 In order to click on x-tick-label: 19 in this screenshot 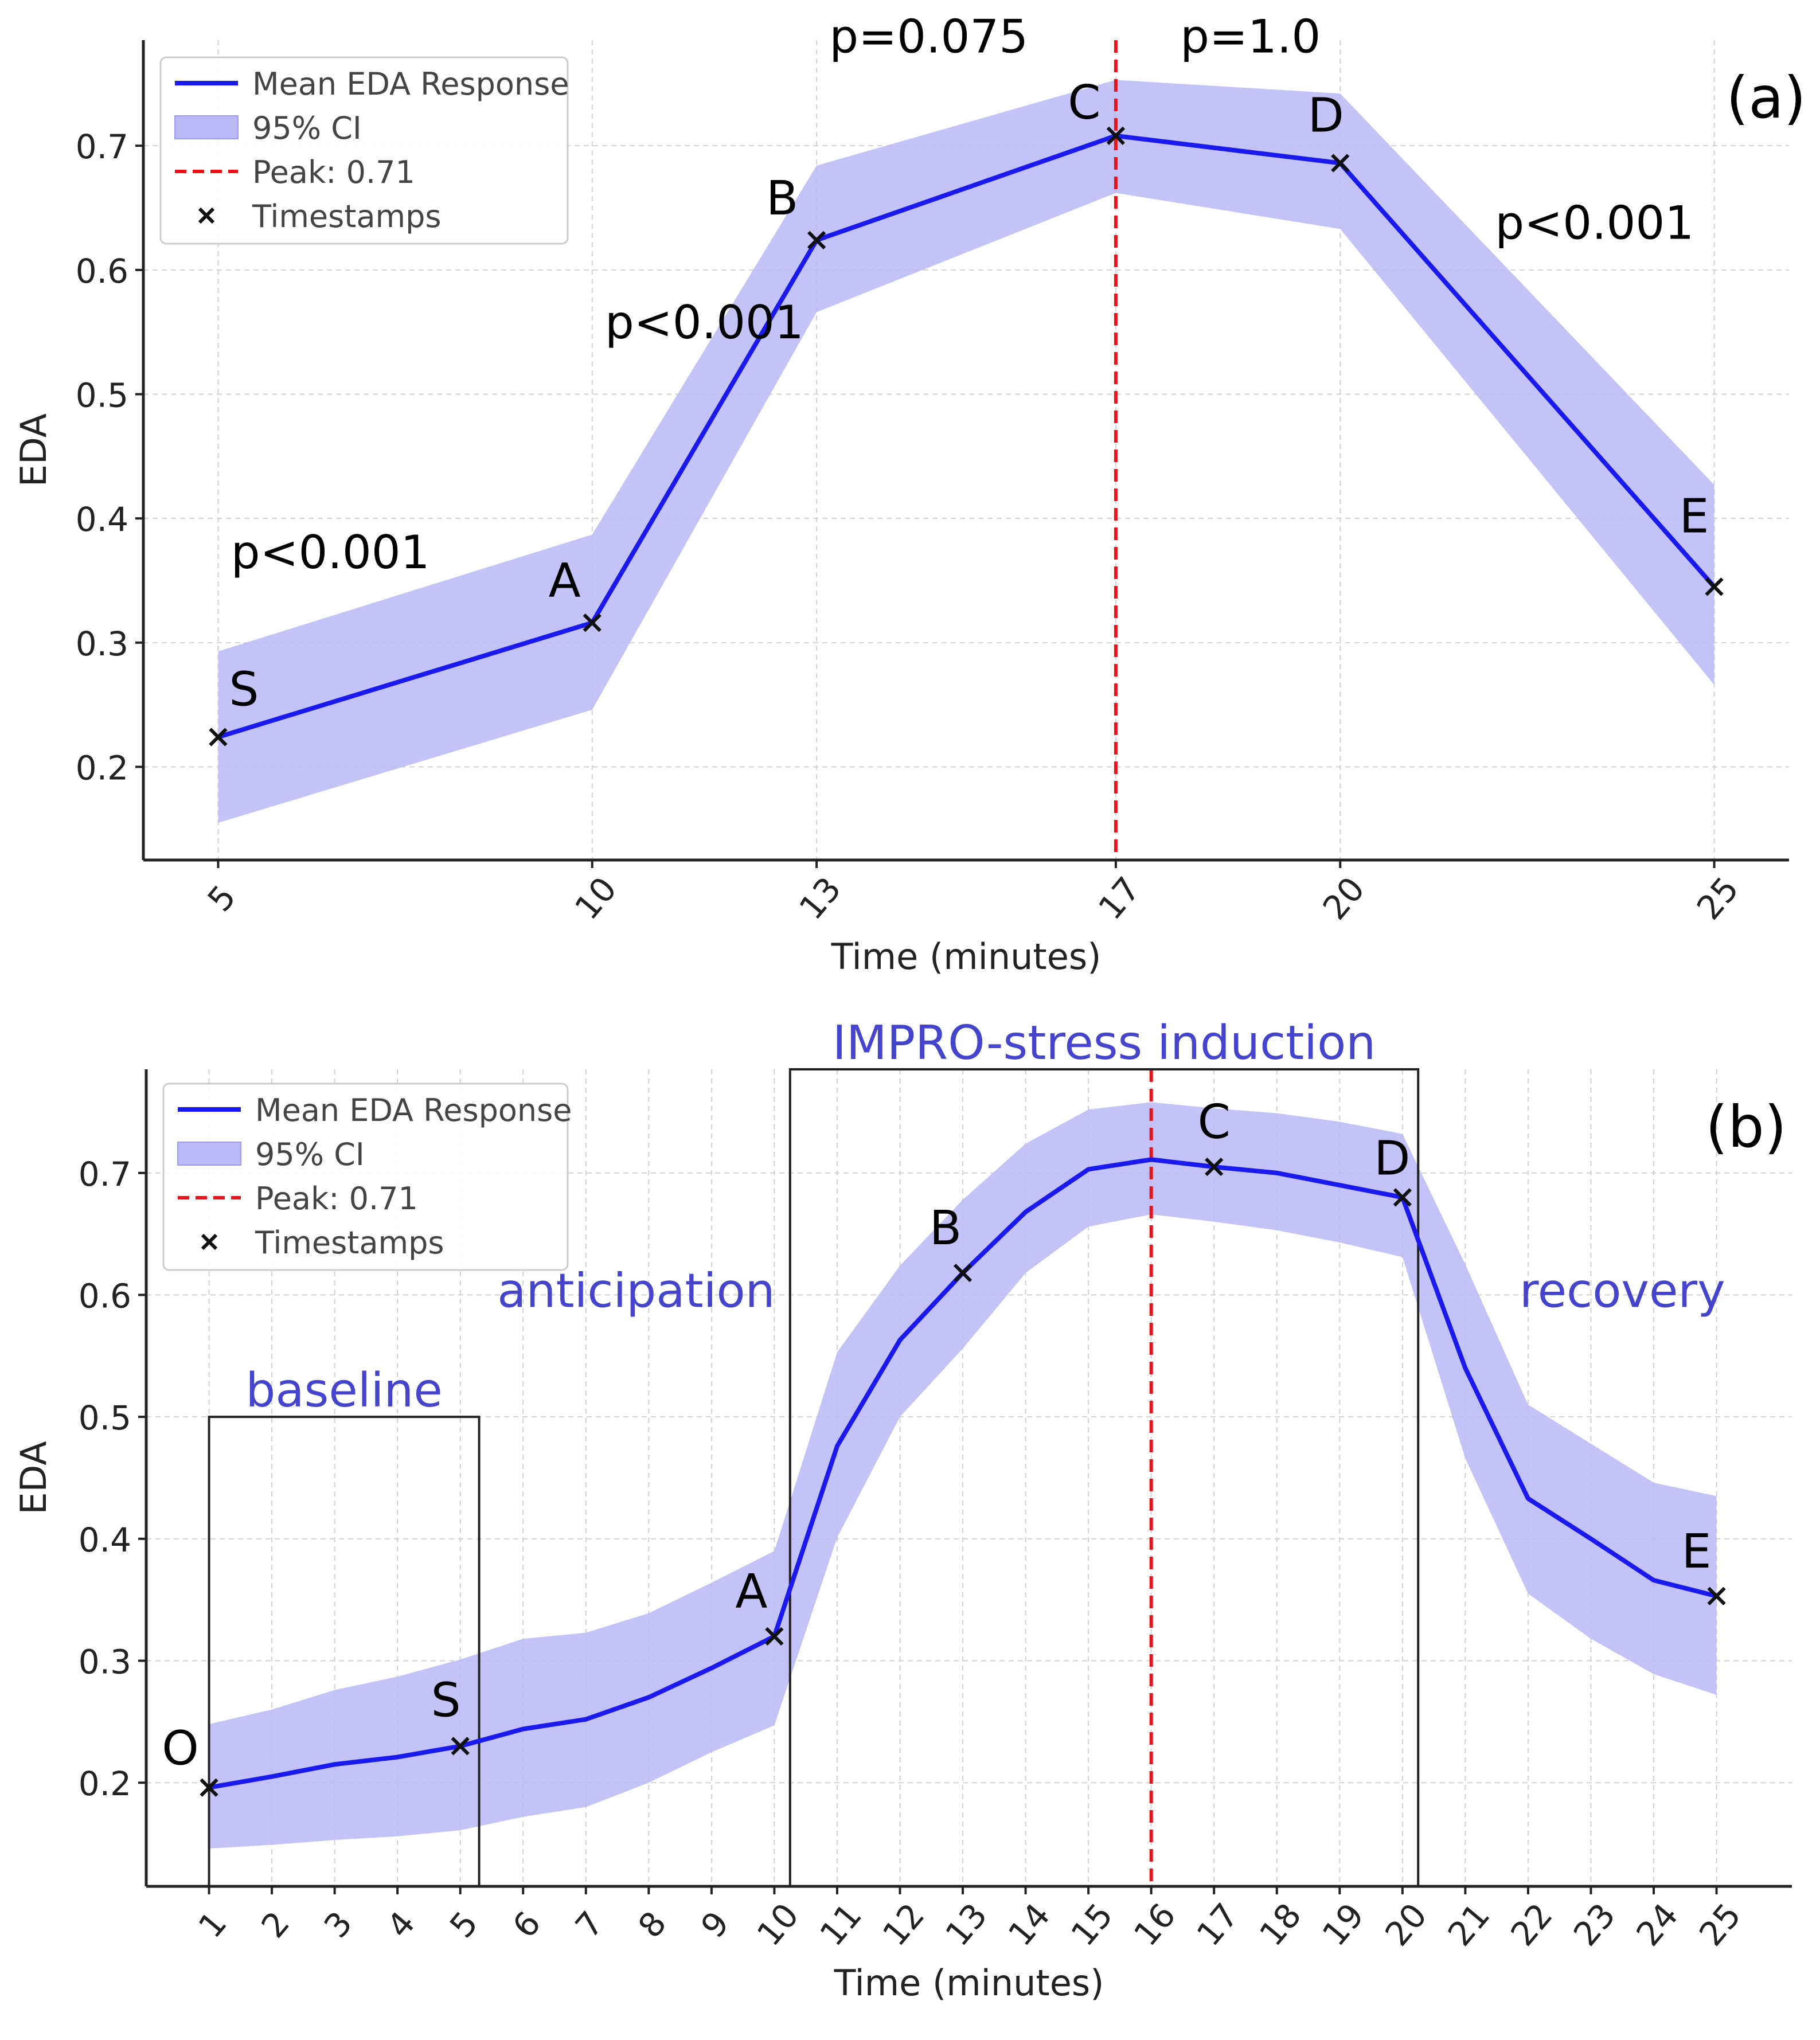, I will do `click(1343, 1925)`.